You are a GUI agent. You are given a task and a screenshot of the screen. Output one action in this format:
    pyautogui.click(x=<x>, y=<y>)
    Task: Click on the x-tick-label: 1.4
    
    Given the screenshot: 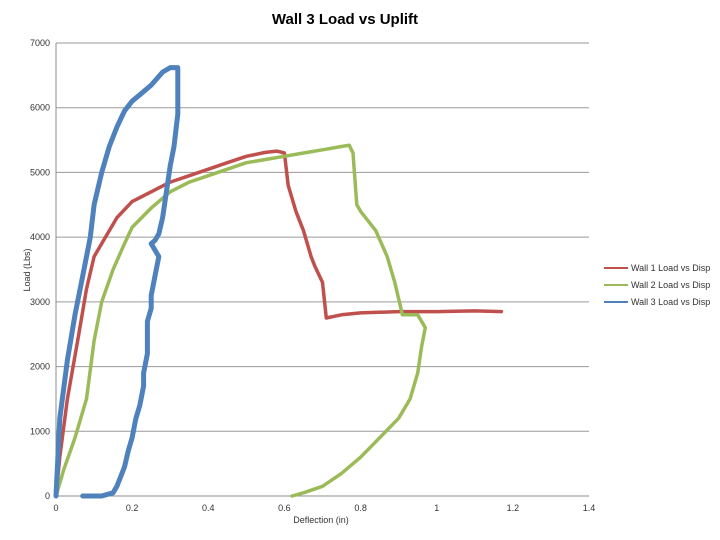 What is the action you would take?
    pyautogui.click(x=589, y=508)
    